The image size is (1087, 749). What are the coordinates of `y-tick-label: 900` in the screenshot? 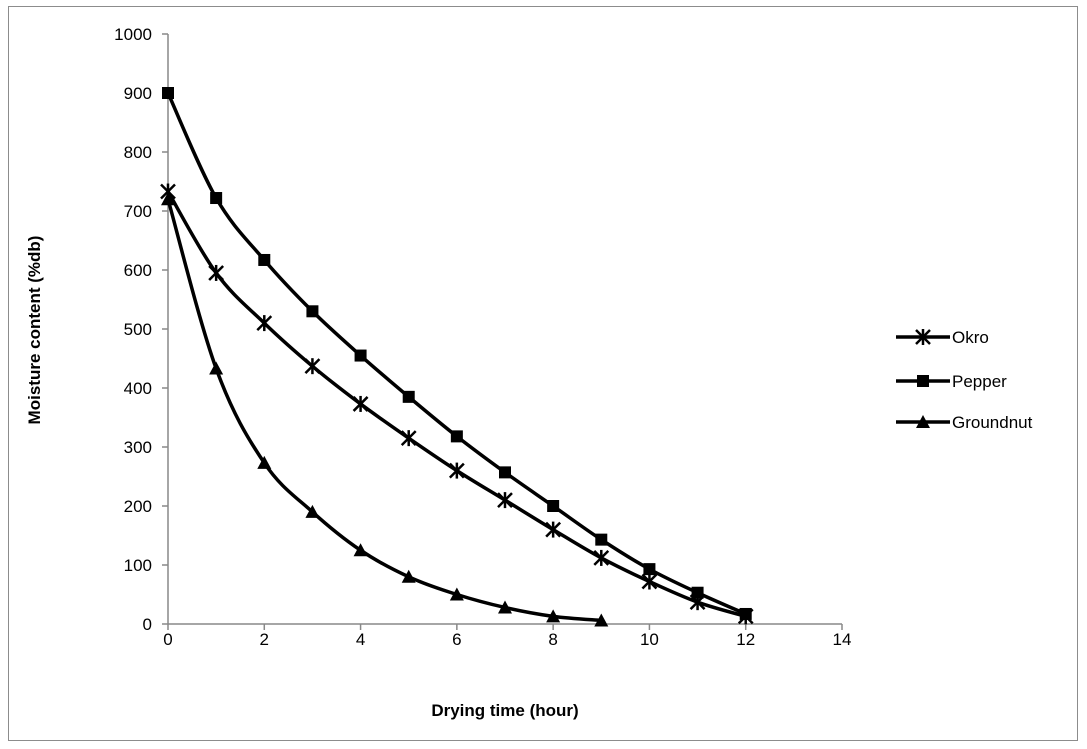 It's located at (138, 93).